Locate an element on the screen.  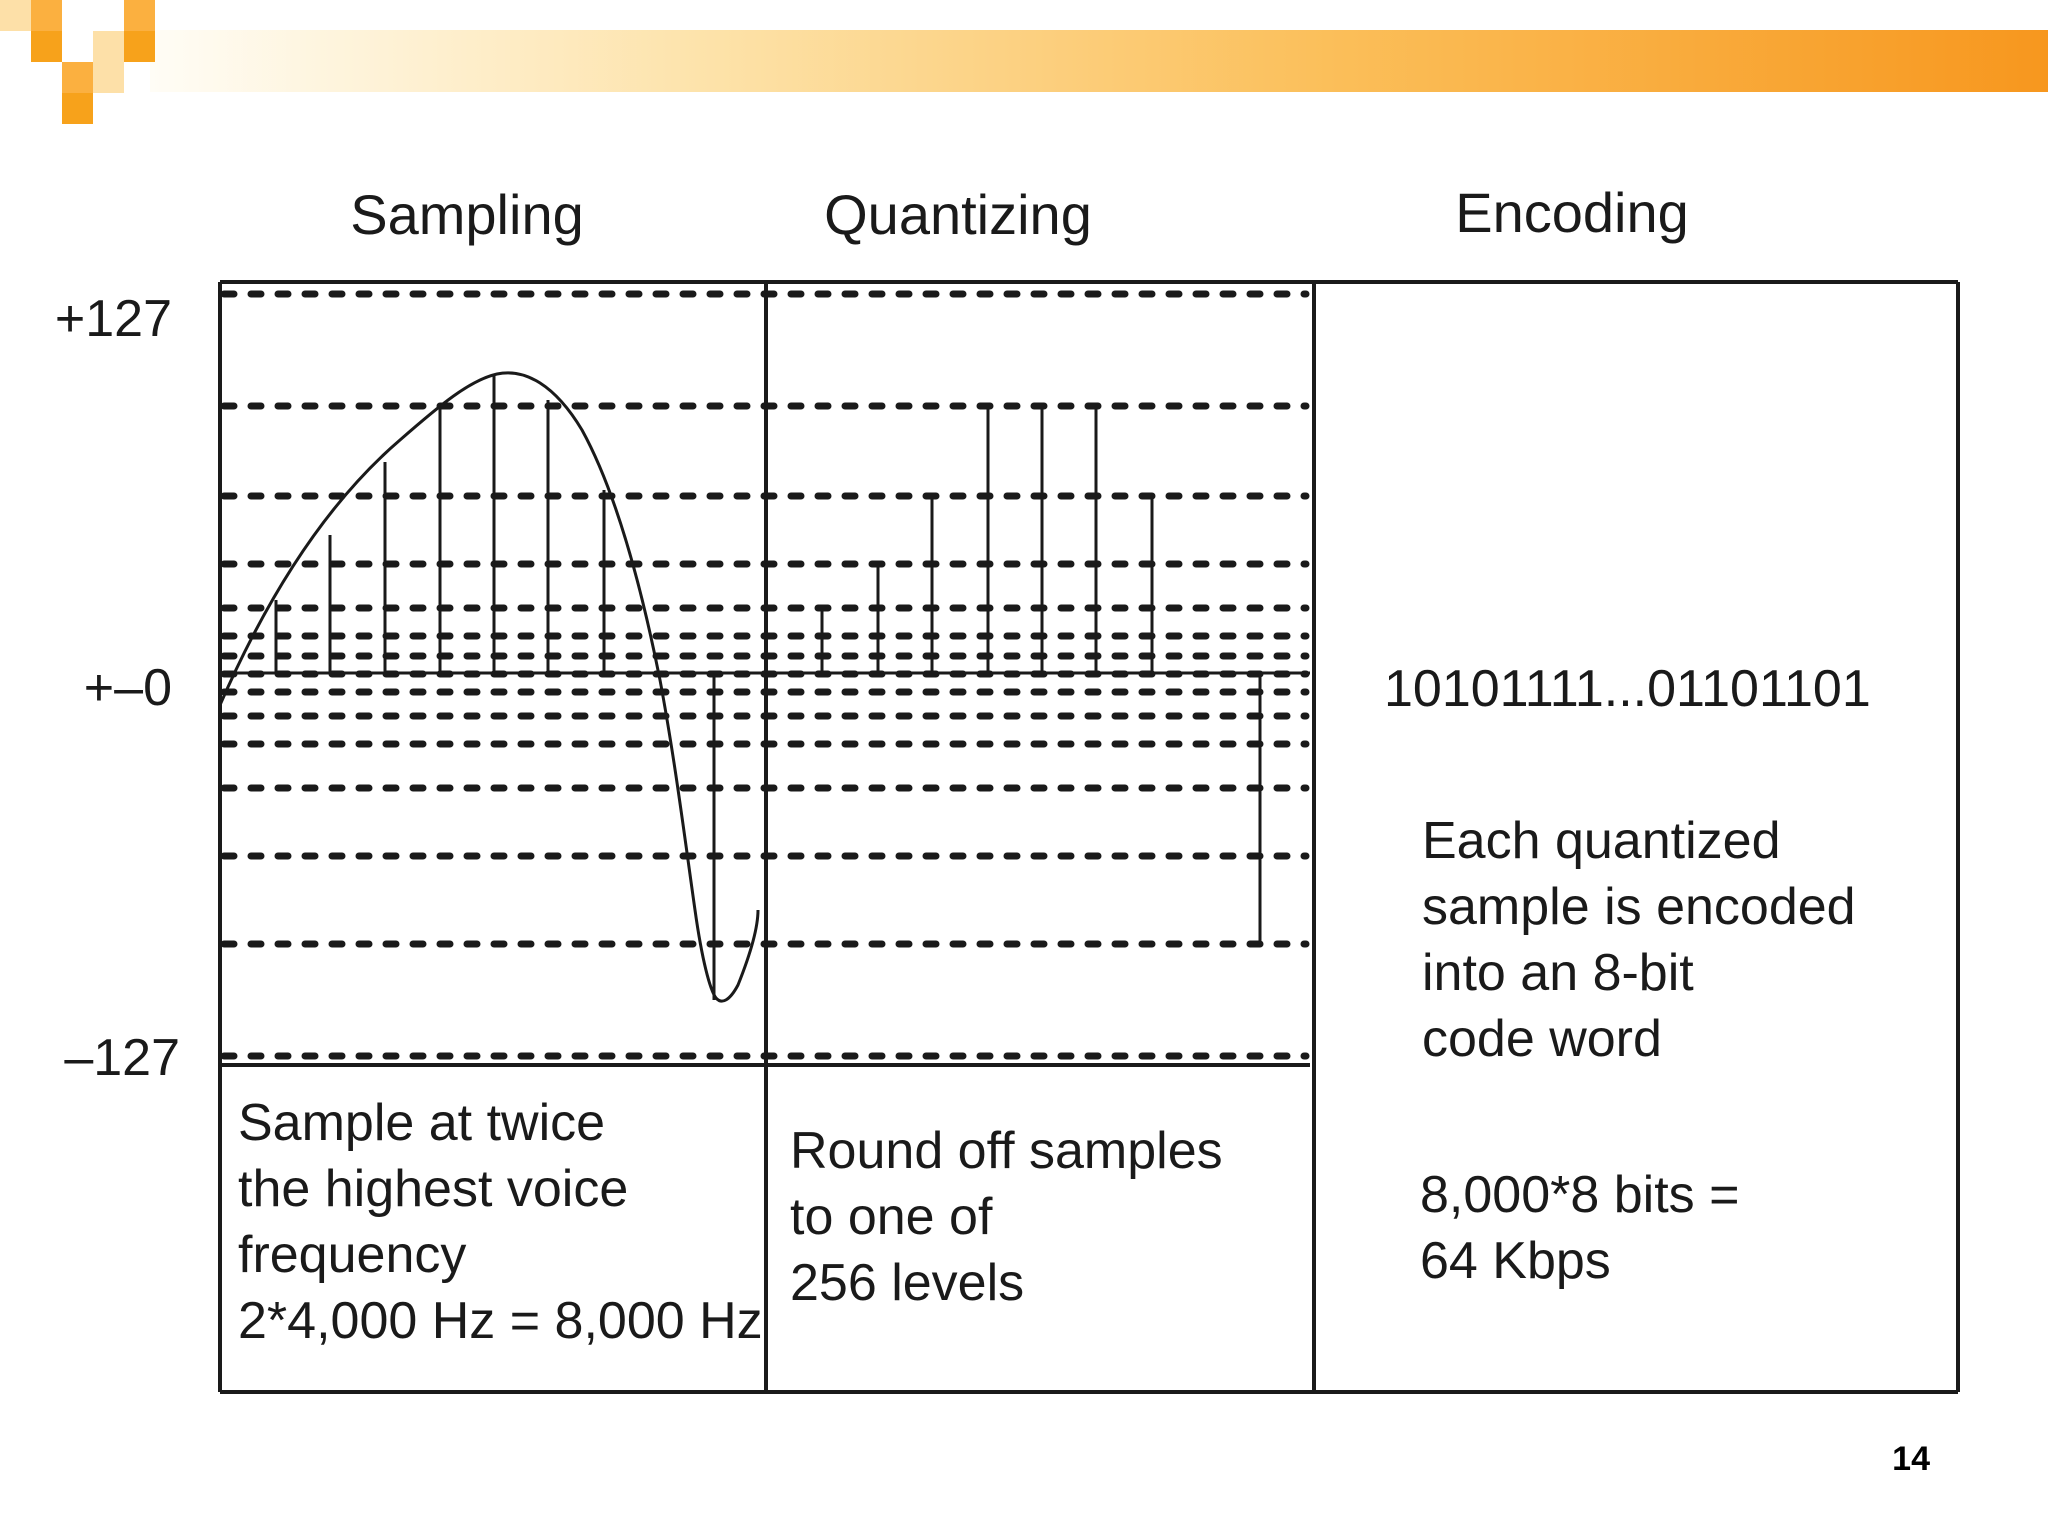
heading-sampling: Sampling is located at coordinates (466, 214).